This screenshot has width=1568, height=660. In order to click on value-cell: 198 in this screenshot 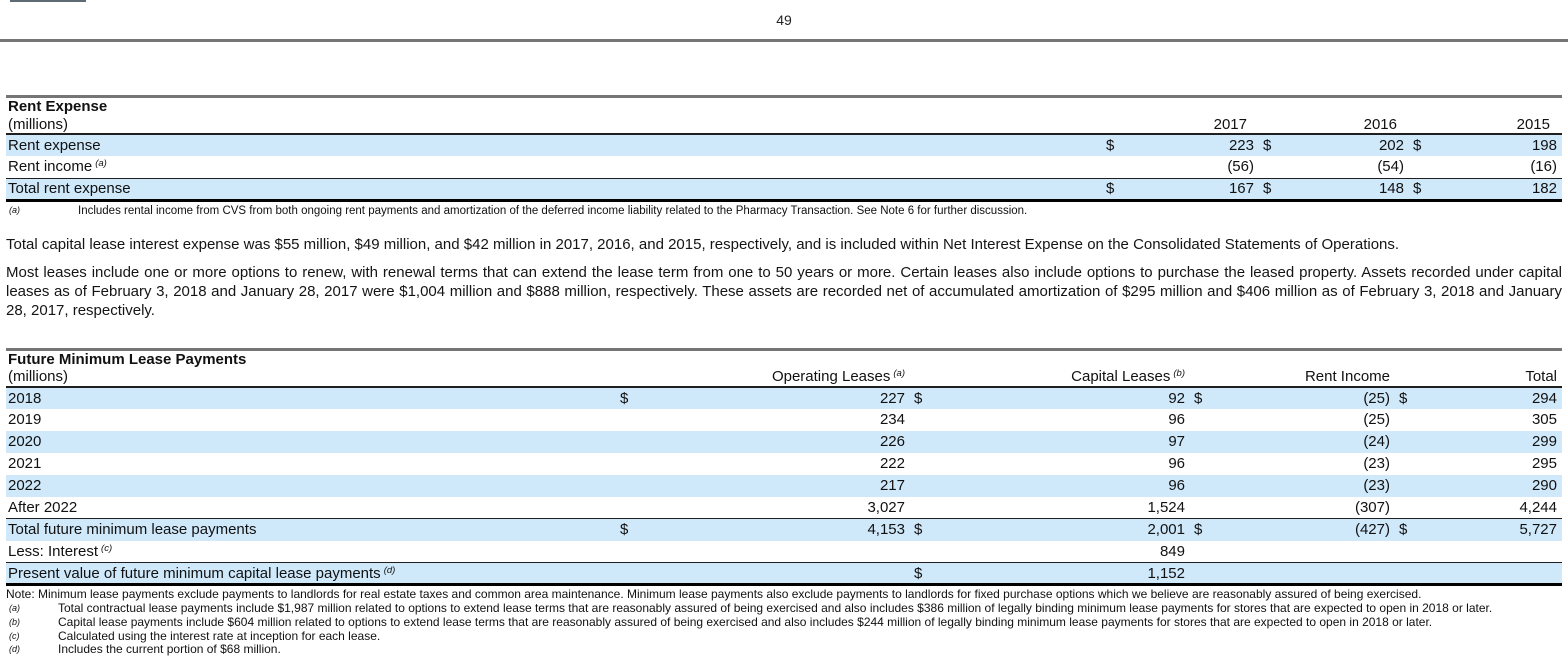, I will do `click(1496, 145)`.